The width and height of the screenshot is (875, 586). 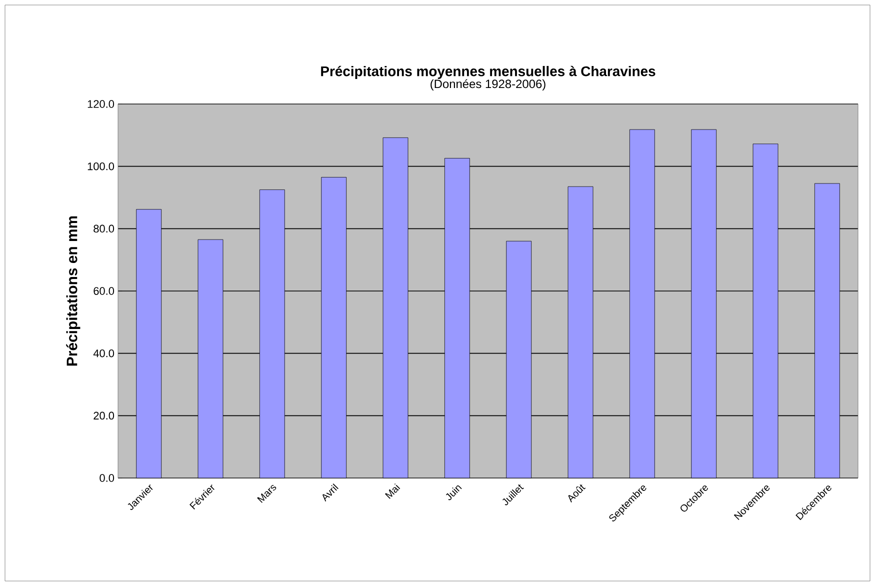 What do you see at coordinates (104, 291) in the screenshot?
I see `y-tick-label: 60.0` at bounding box center [104, 291].